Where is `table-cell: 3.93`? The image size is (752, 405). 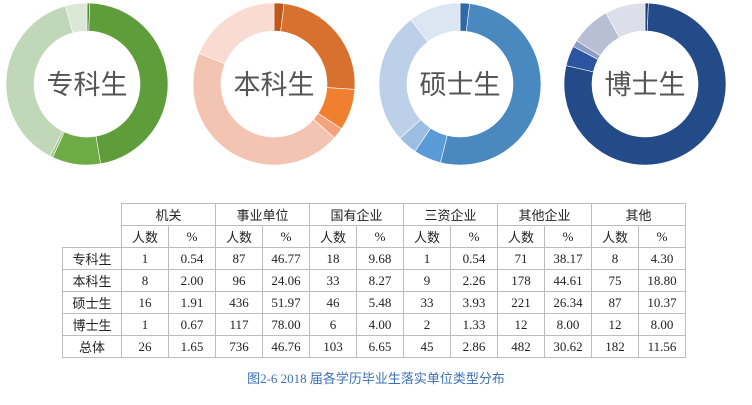
table-cell: 3.93 is located at coordinates (474, 302).